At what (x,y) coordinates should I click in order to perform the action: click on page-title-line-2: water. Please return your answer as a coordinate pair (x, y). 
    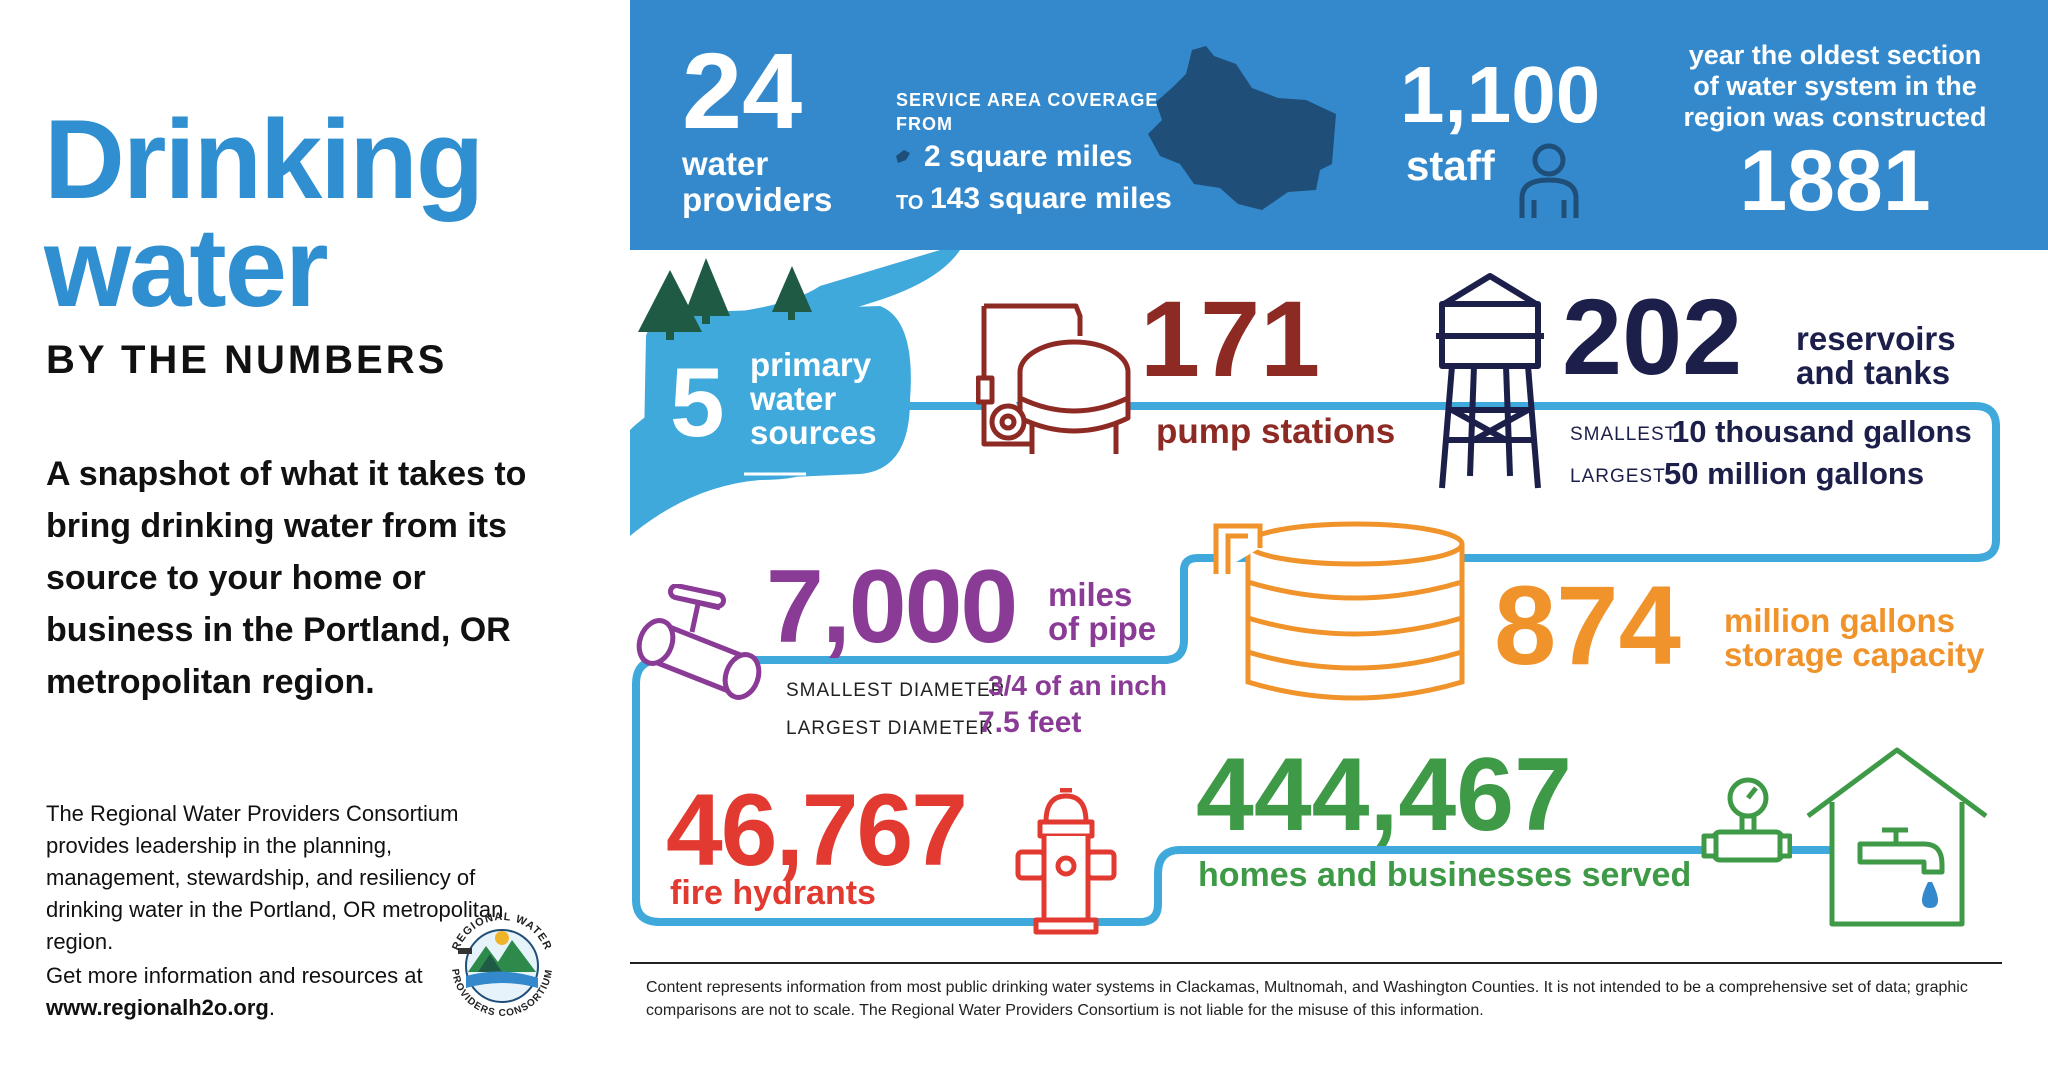
    Looking at the image, I should click on (186, 267).